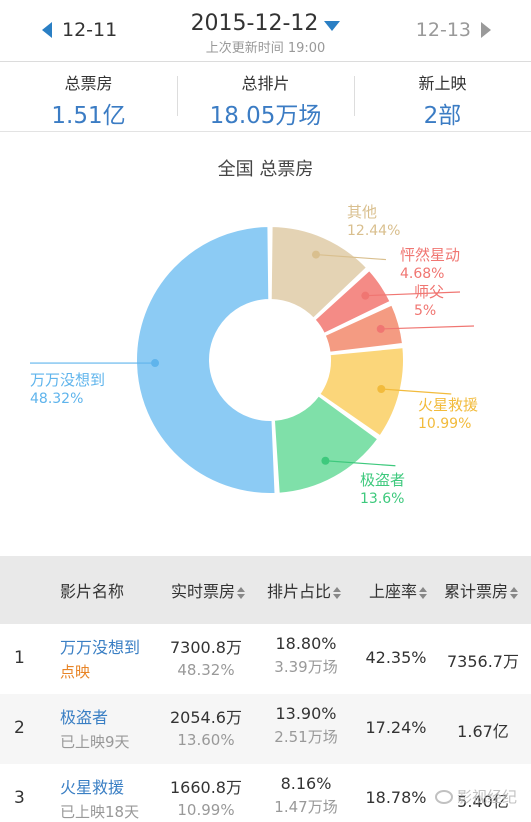 This screenshot has height=822, width=531. I want to click on header-realtime-sort: 实时票房, so click(208, 590).